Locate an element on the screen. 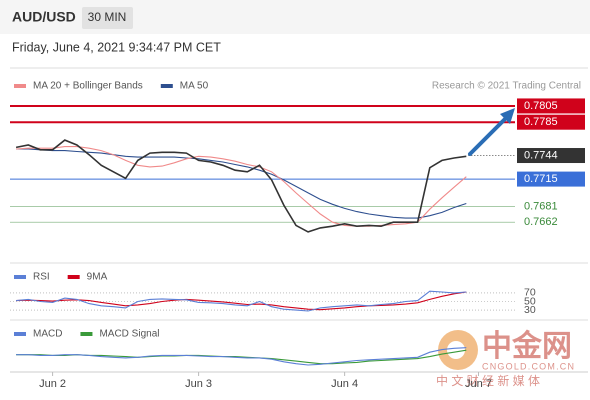 This screenshot has height=400, width=590. level-label: 0.7744 is located at coordinates (541, 155).